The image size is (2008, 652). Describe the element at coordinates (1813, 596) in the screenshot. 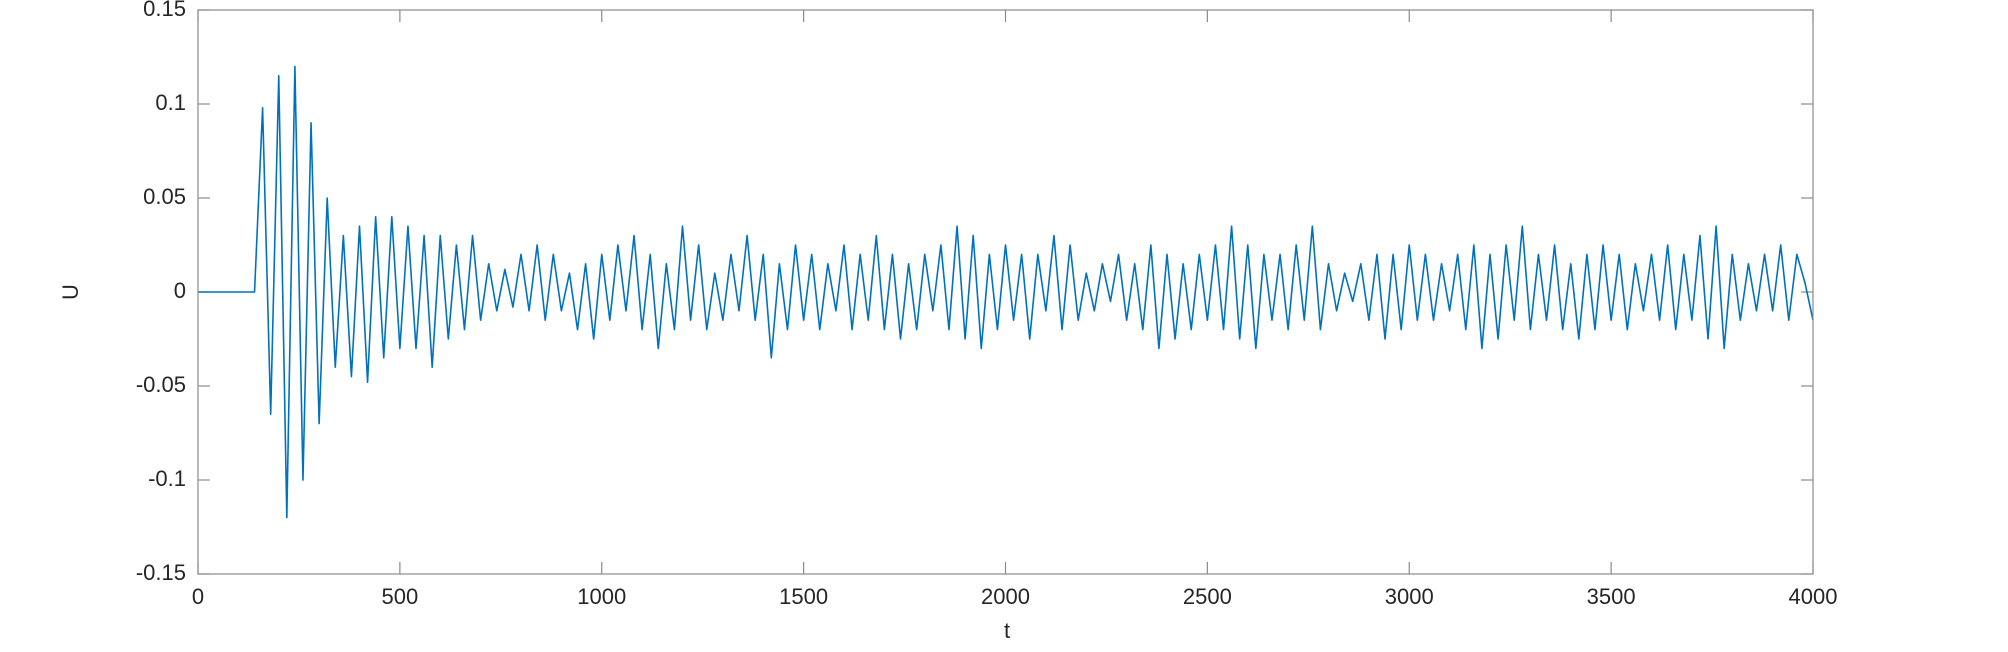

I see `x-tick-label: 4000` at that location.